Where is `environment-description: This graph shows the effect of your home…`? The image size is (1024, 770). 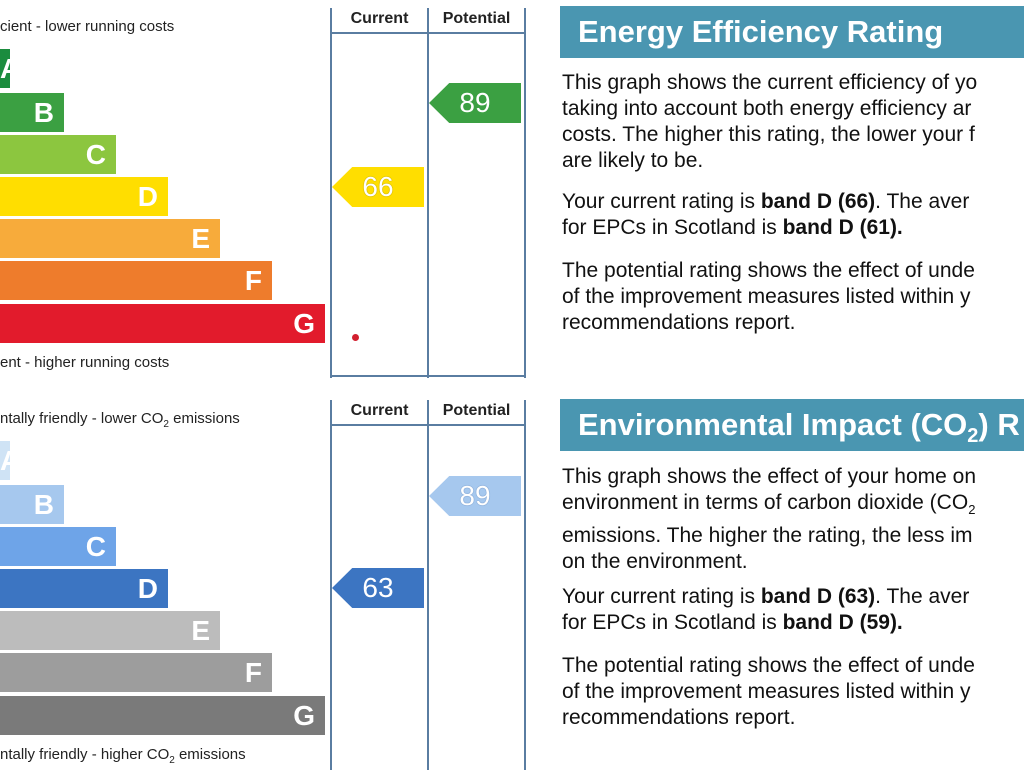 environment-description: This graph shows the effect of your home… is located at coordinates (769, 519).